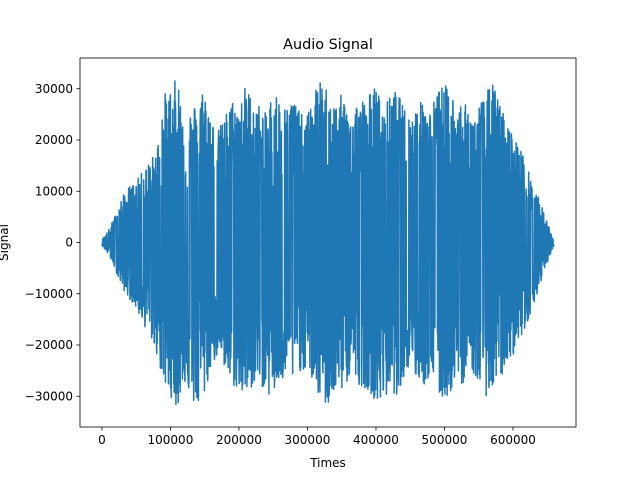 This screenshot has height=480, width=640. I want to click on y-tick-label: 30000, so click(54, 89).